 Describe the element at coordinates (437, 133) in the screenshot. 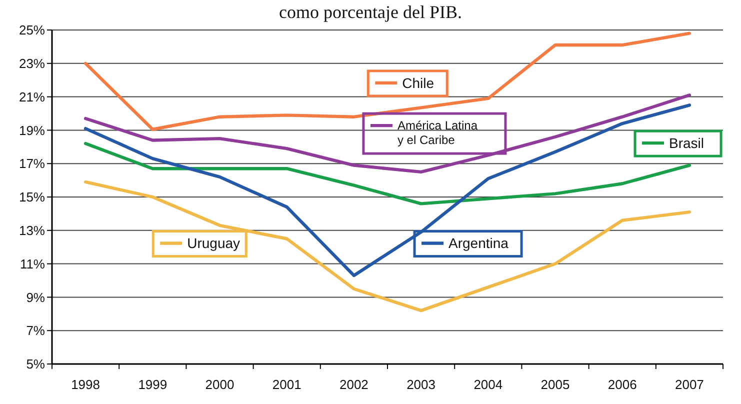

I see `legend-label: América Latina y el Caribe` at that location.